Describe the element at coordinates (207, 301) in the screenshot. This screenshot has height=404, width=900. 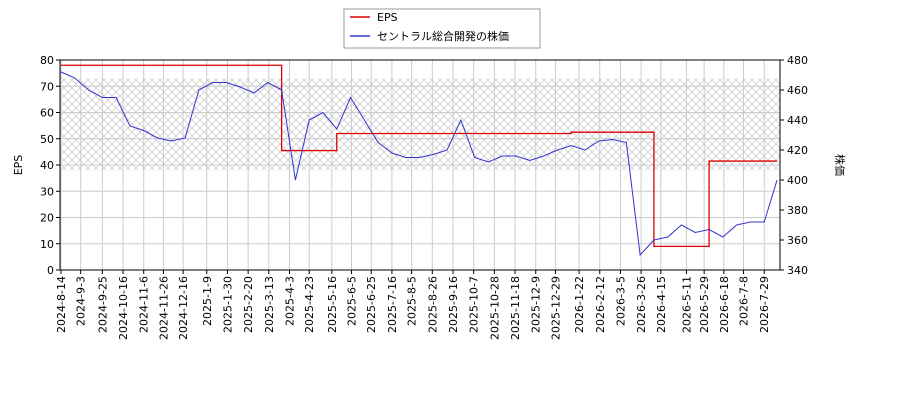
I see `x-tick-label: 2025-1-9` at that location.